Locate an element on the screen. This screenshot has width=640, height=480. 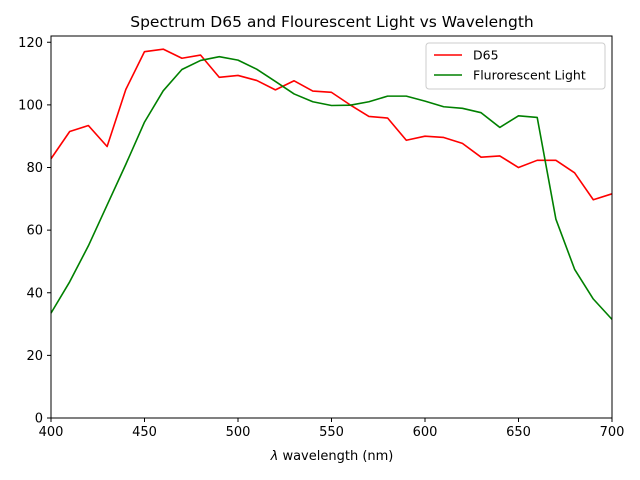
y-axis-ticks: 0 20 40 60 80 100 120 is located at coordinates (34, 231).